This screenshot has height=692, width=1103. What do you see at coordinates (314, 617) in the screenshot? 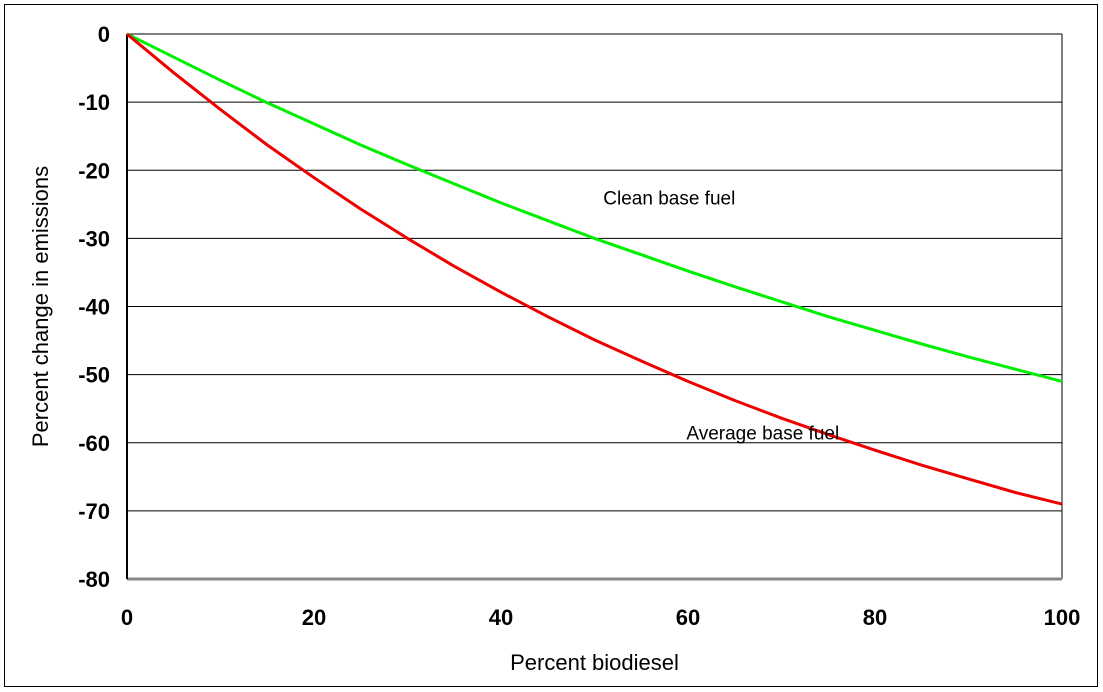
I see `x-tick-label: 20` at bounding box center [314, 617].